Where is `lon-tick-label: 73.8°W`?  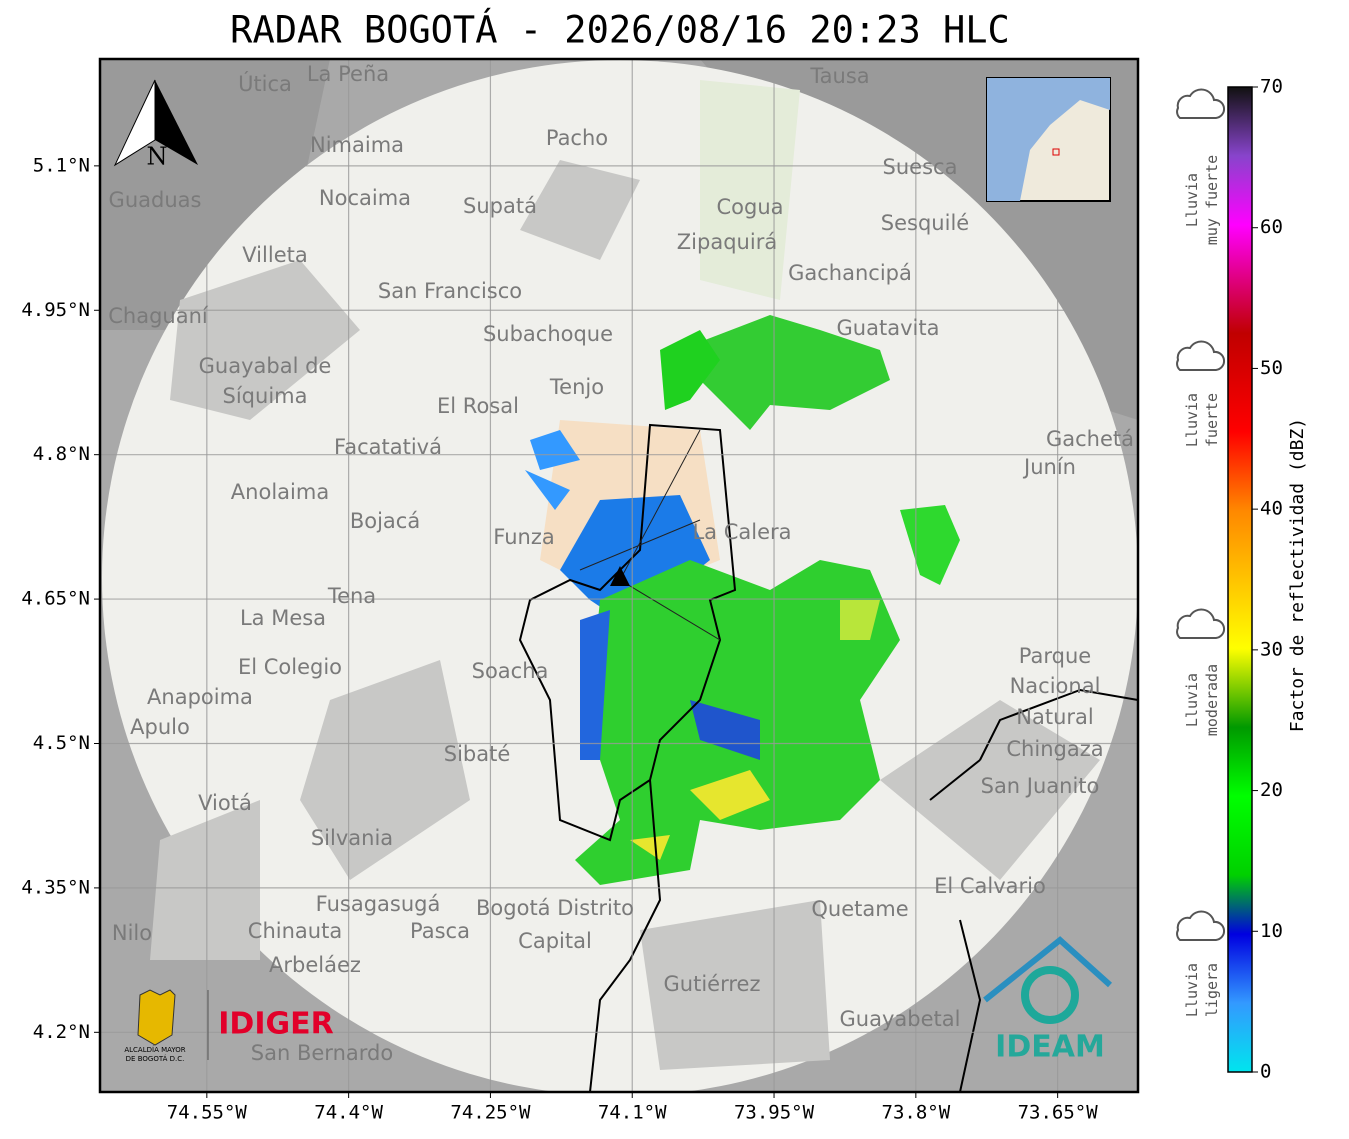
lon-tick-label: 73.8°W is located at coordinates (916, 1113).